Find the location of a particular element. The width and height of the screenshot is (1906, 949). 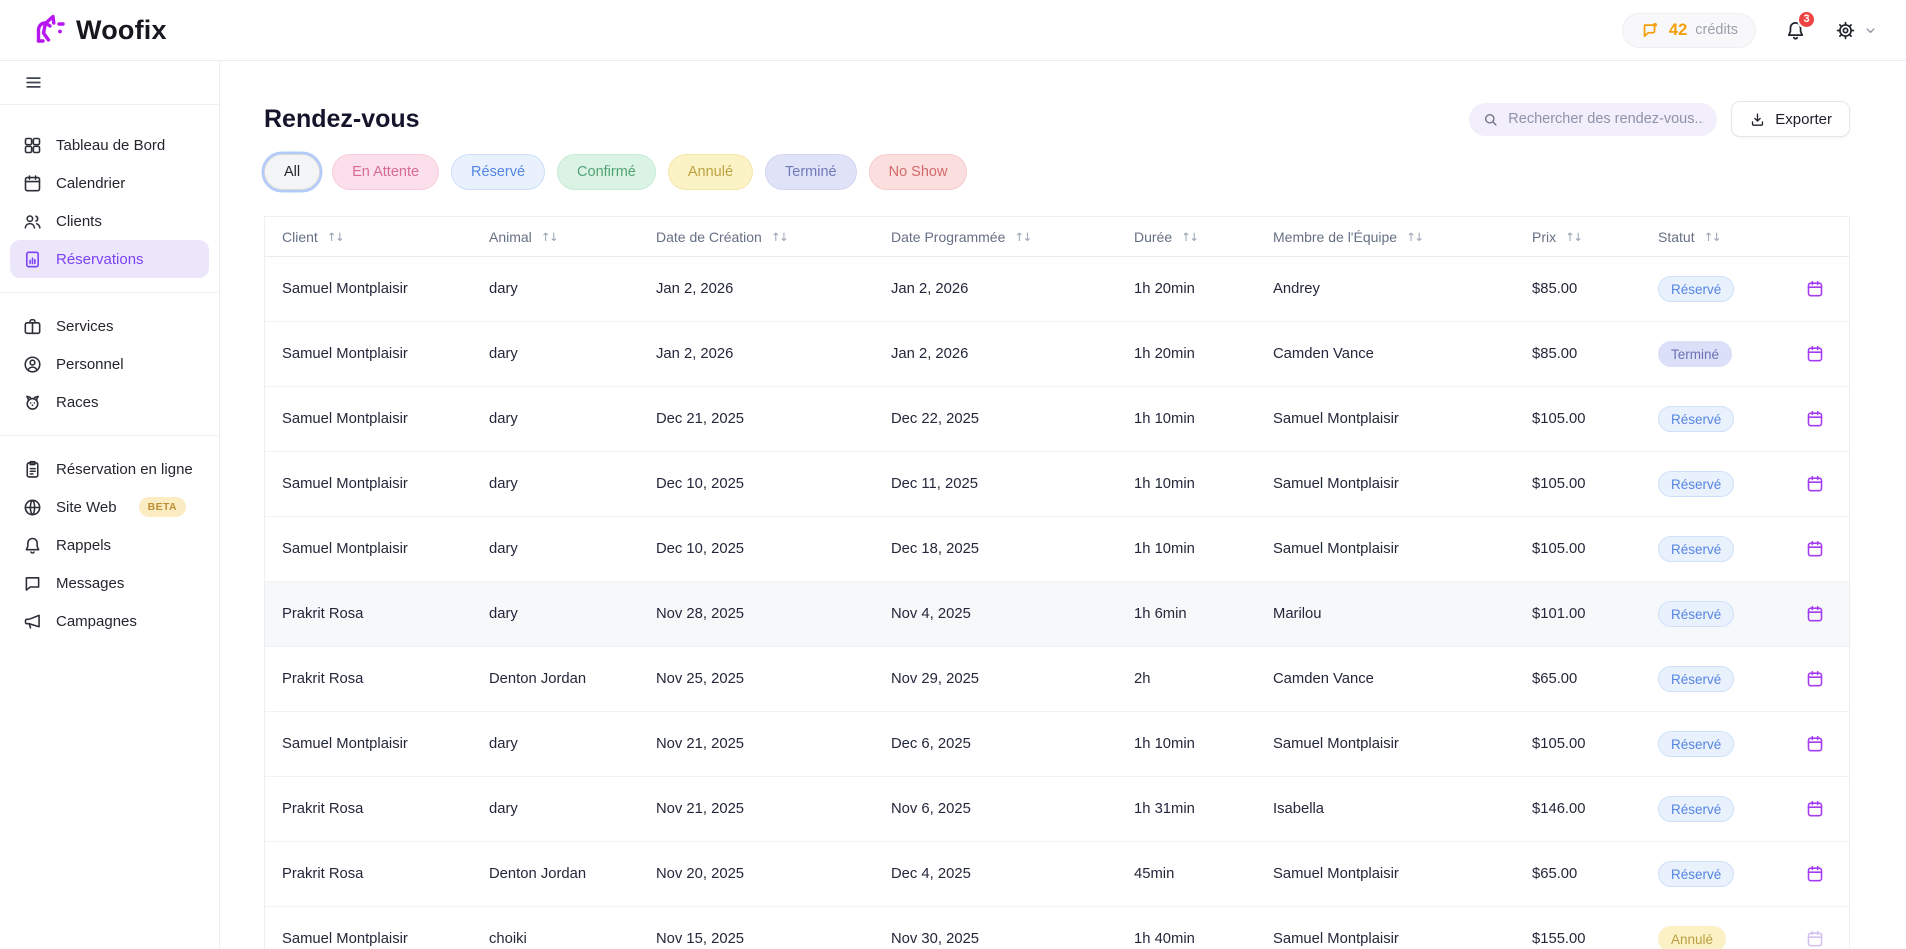

sidebar-item-rappels: Rappels is located at coordinates (109, 545).